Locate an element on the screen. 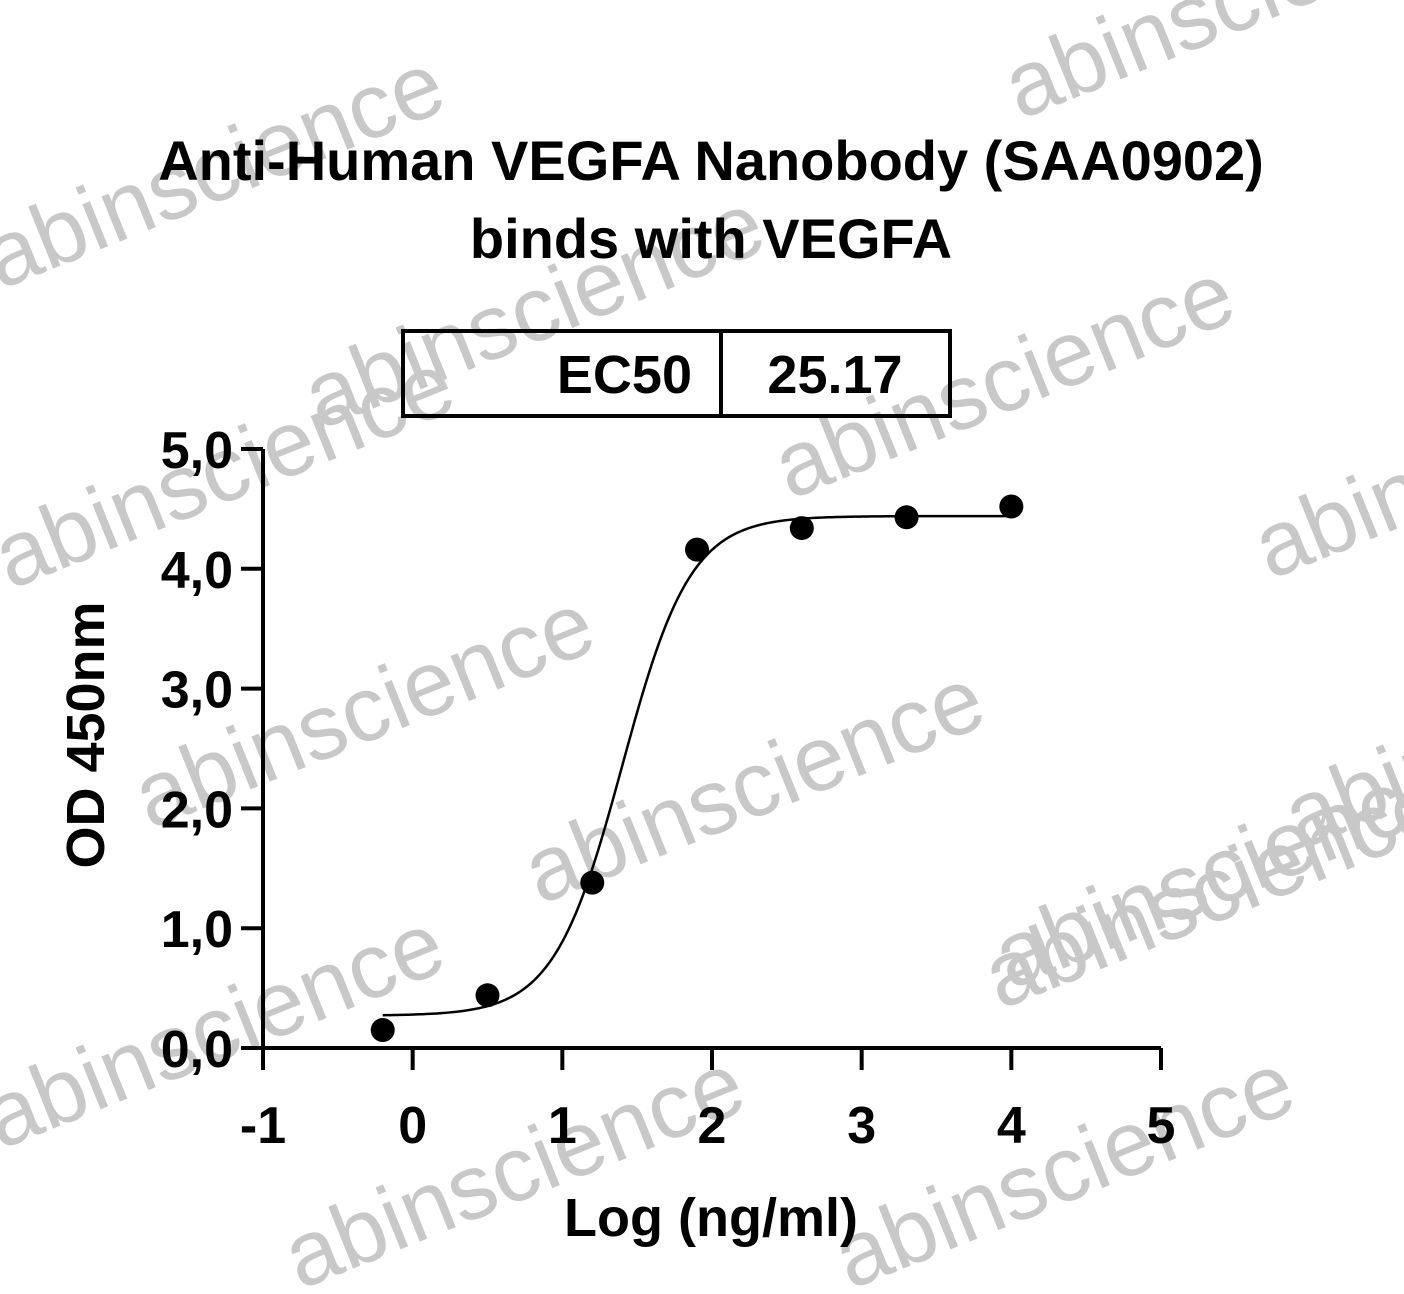  ec50-label: EC50 is located at coordinates (624, 375).